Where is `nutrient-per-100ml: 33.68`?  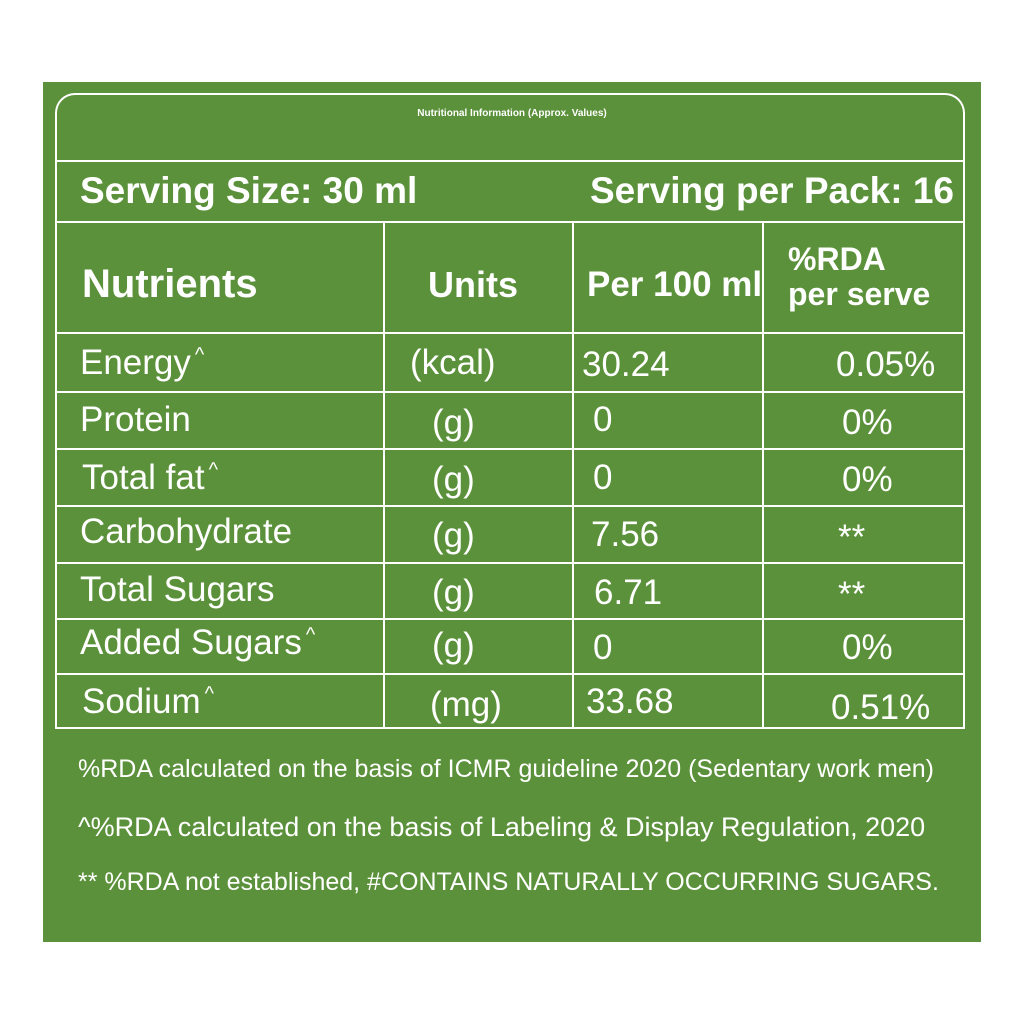 nutrient-per-100ml: 33.68 is located at coordinates (630, 701).